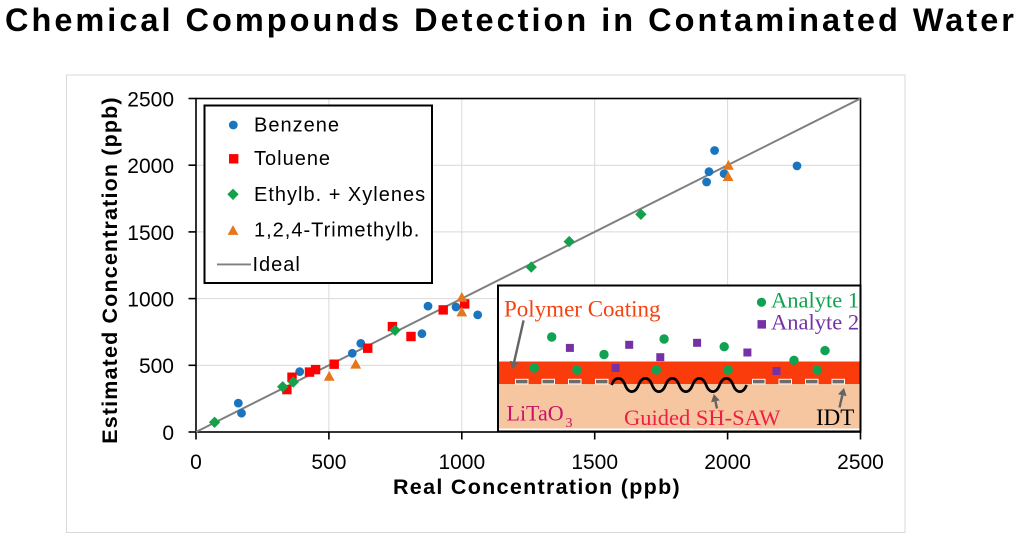 The width and height of the screenshot is (1032, 551). Describe the element at coordinates (110, 270) in the screenshot. I see `svg-text: Estimated Concentration (ppb)` at that location.